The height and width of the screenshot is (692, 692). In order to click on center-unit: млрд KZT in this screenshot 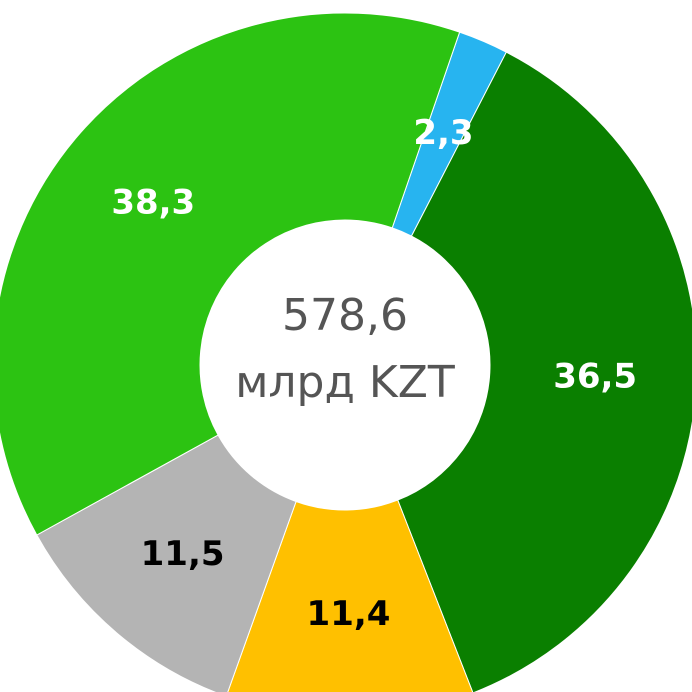, I will do `click(345, 382)`.